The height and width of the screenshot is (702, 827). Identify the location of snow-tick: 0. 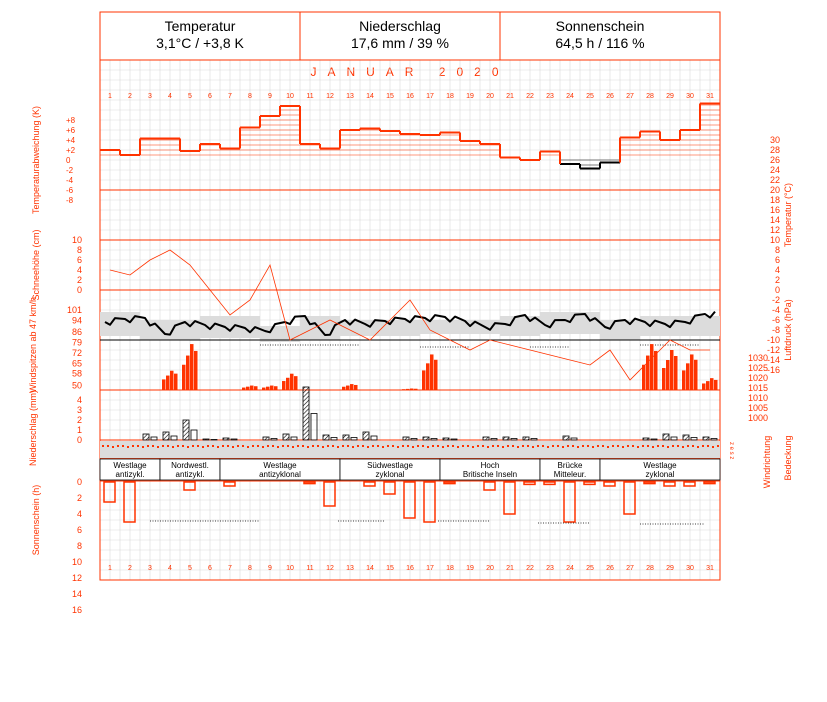
(79, 290).